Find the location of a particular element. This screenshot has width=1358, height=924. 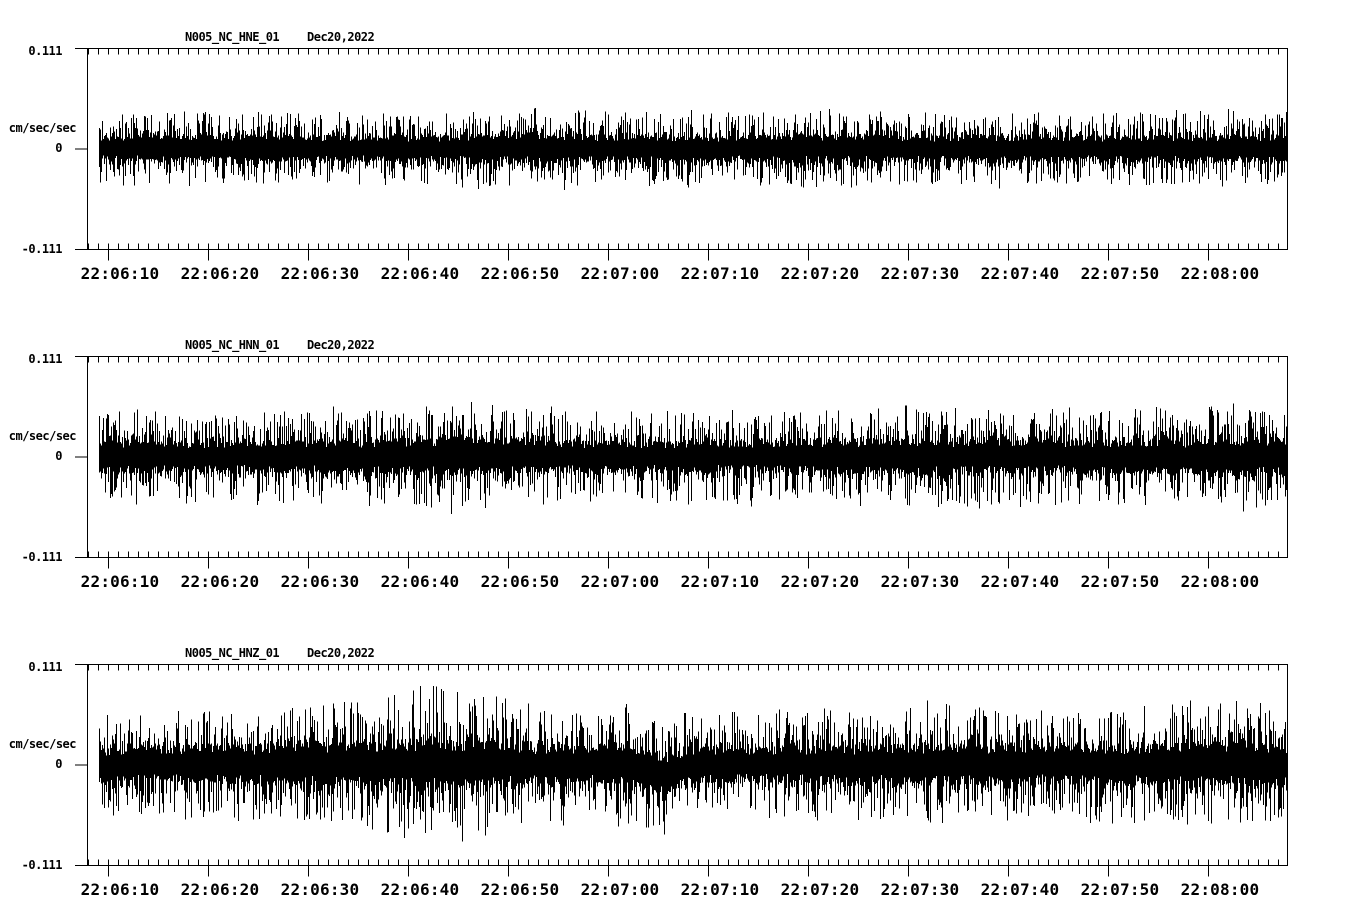

trace-1-date: Dec20,2022 is located at coordinates (341, 37).